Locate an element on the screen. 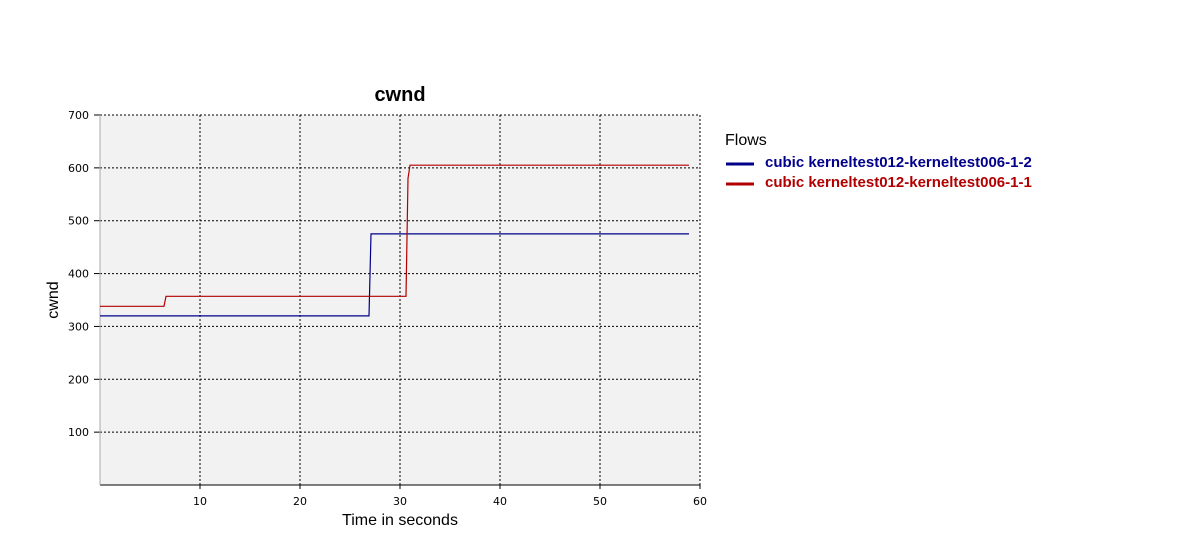  y-tick-label: 600 is located at coordinates (78, 168).